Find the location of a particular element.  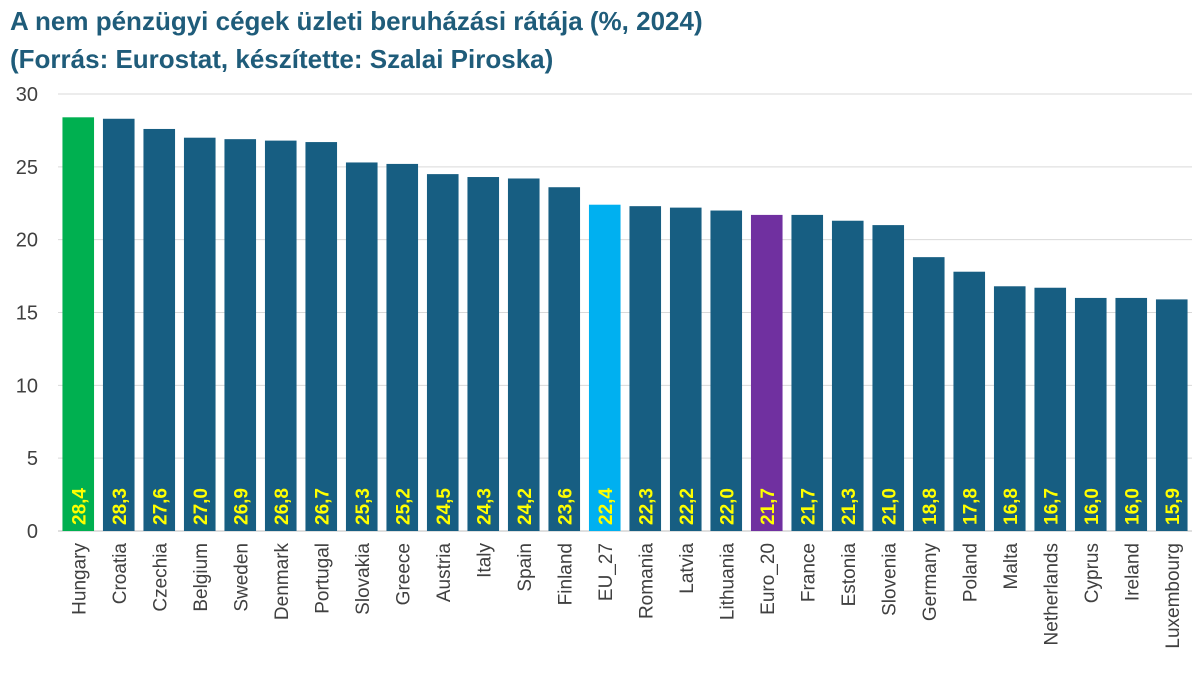

y-tick-label: 5 is located at coordinates (32, 459).